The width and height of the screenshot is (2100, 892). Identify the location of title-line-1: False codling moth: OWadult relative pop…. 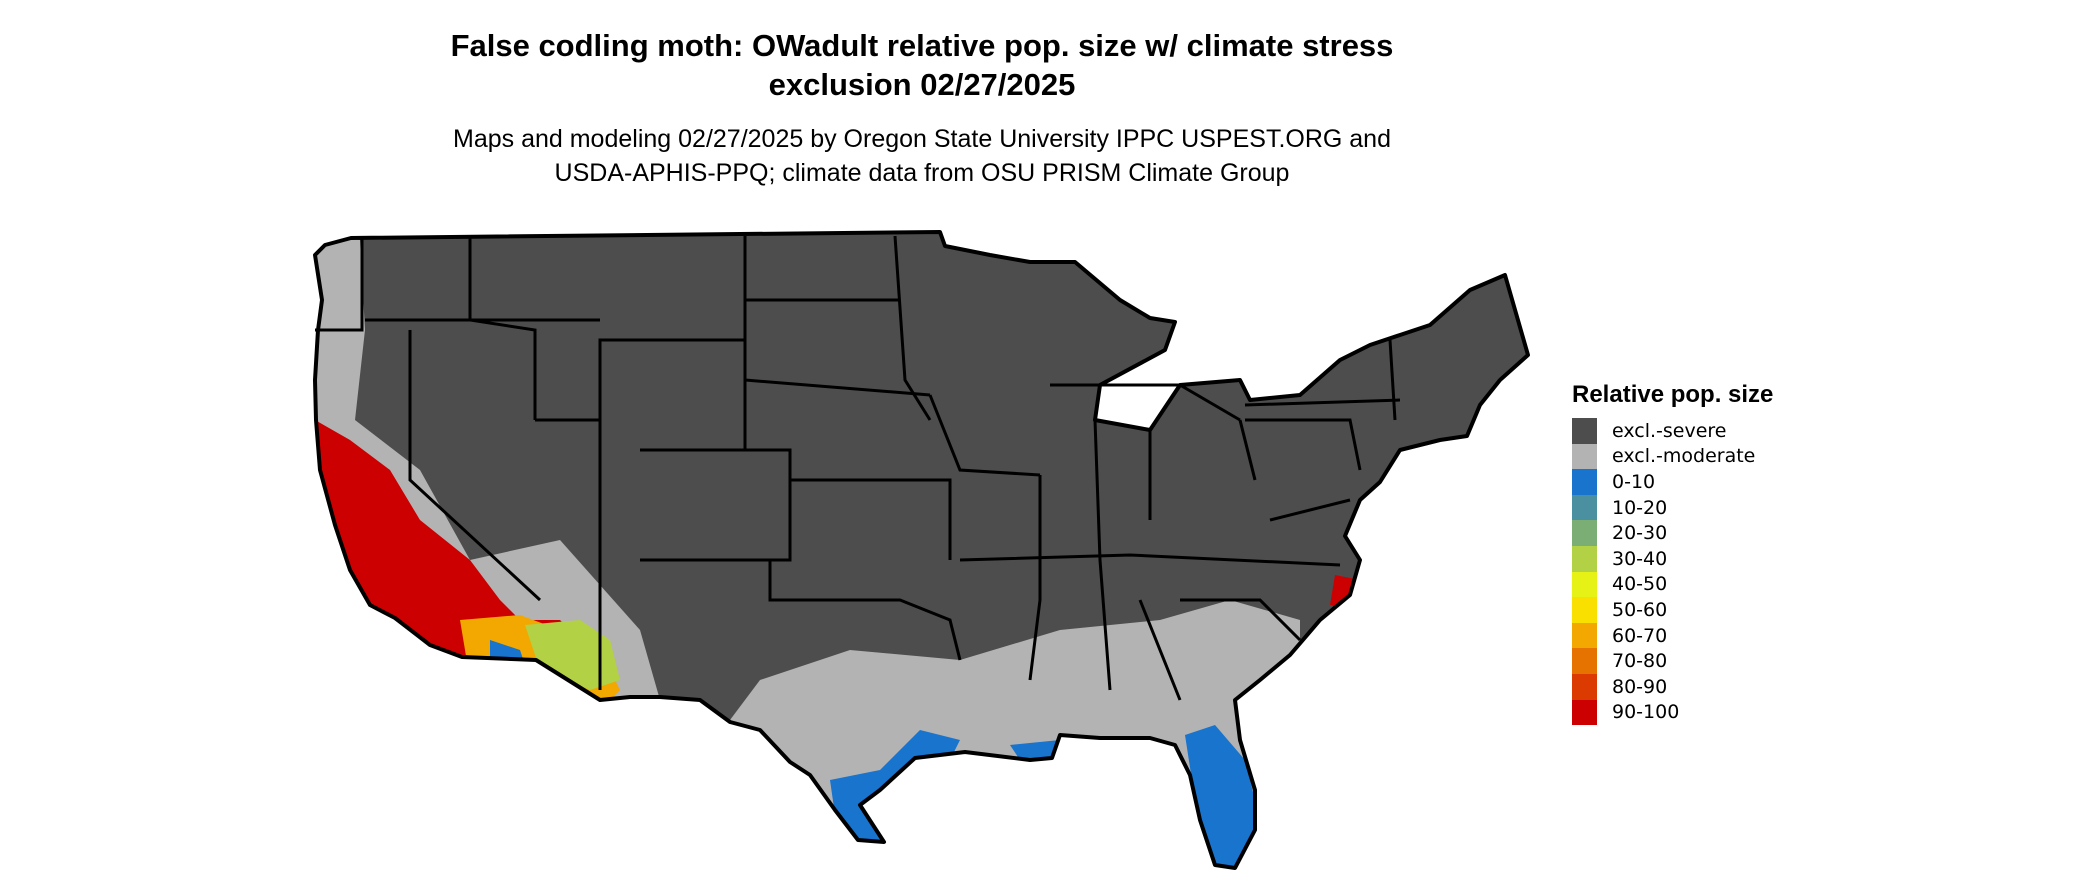
(922, 45).